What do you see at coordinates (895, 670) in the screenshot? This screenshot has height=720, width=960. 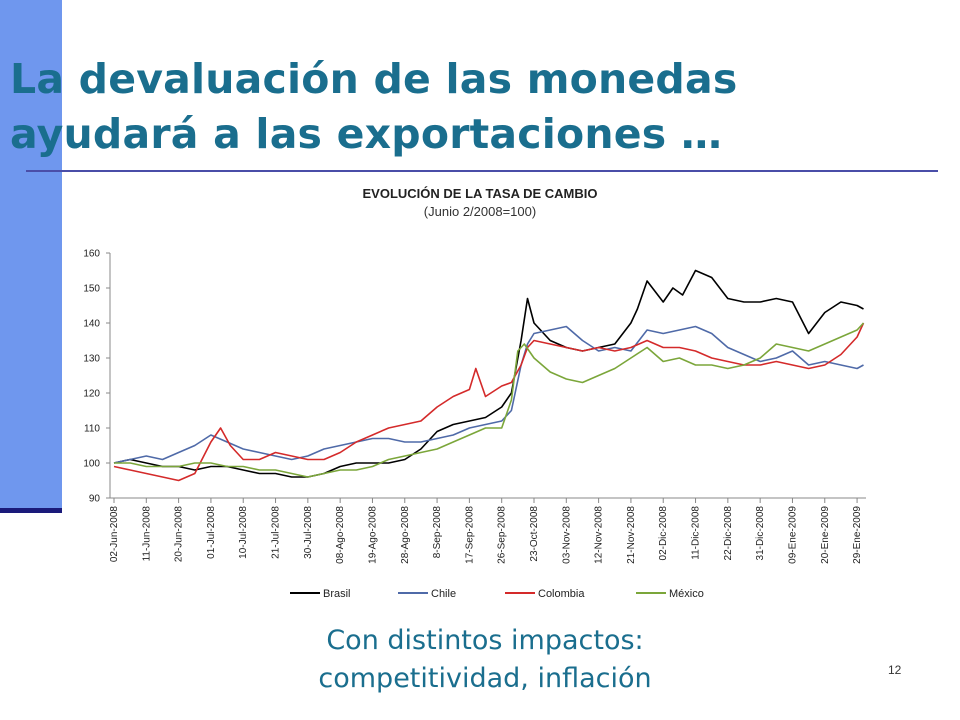 I see `slide-number: 12` at bounding box center [895, 670].